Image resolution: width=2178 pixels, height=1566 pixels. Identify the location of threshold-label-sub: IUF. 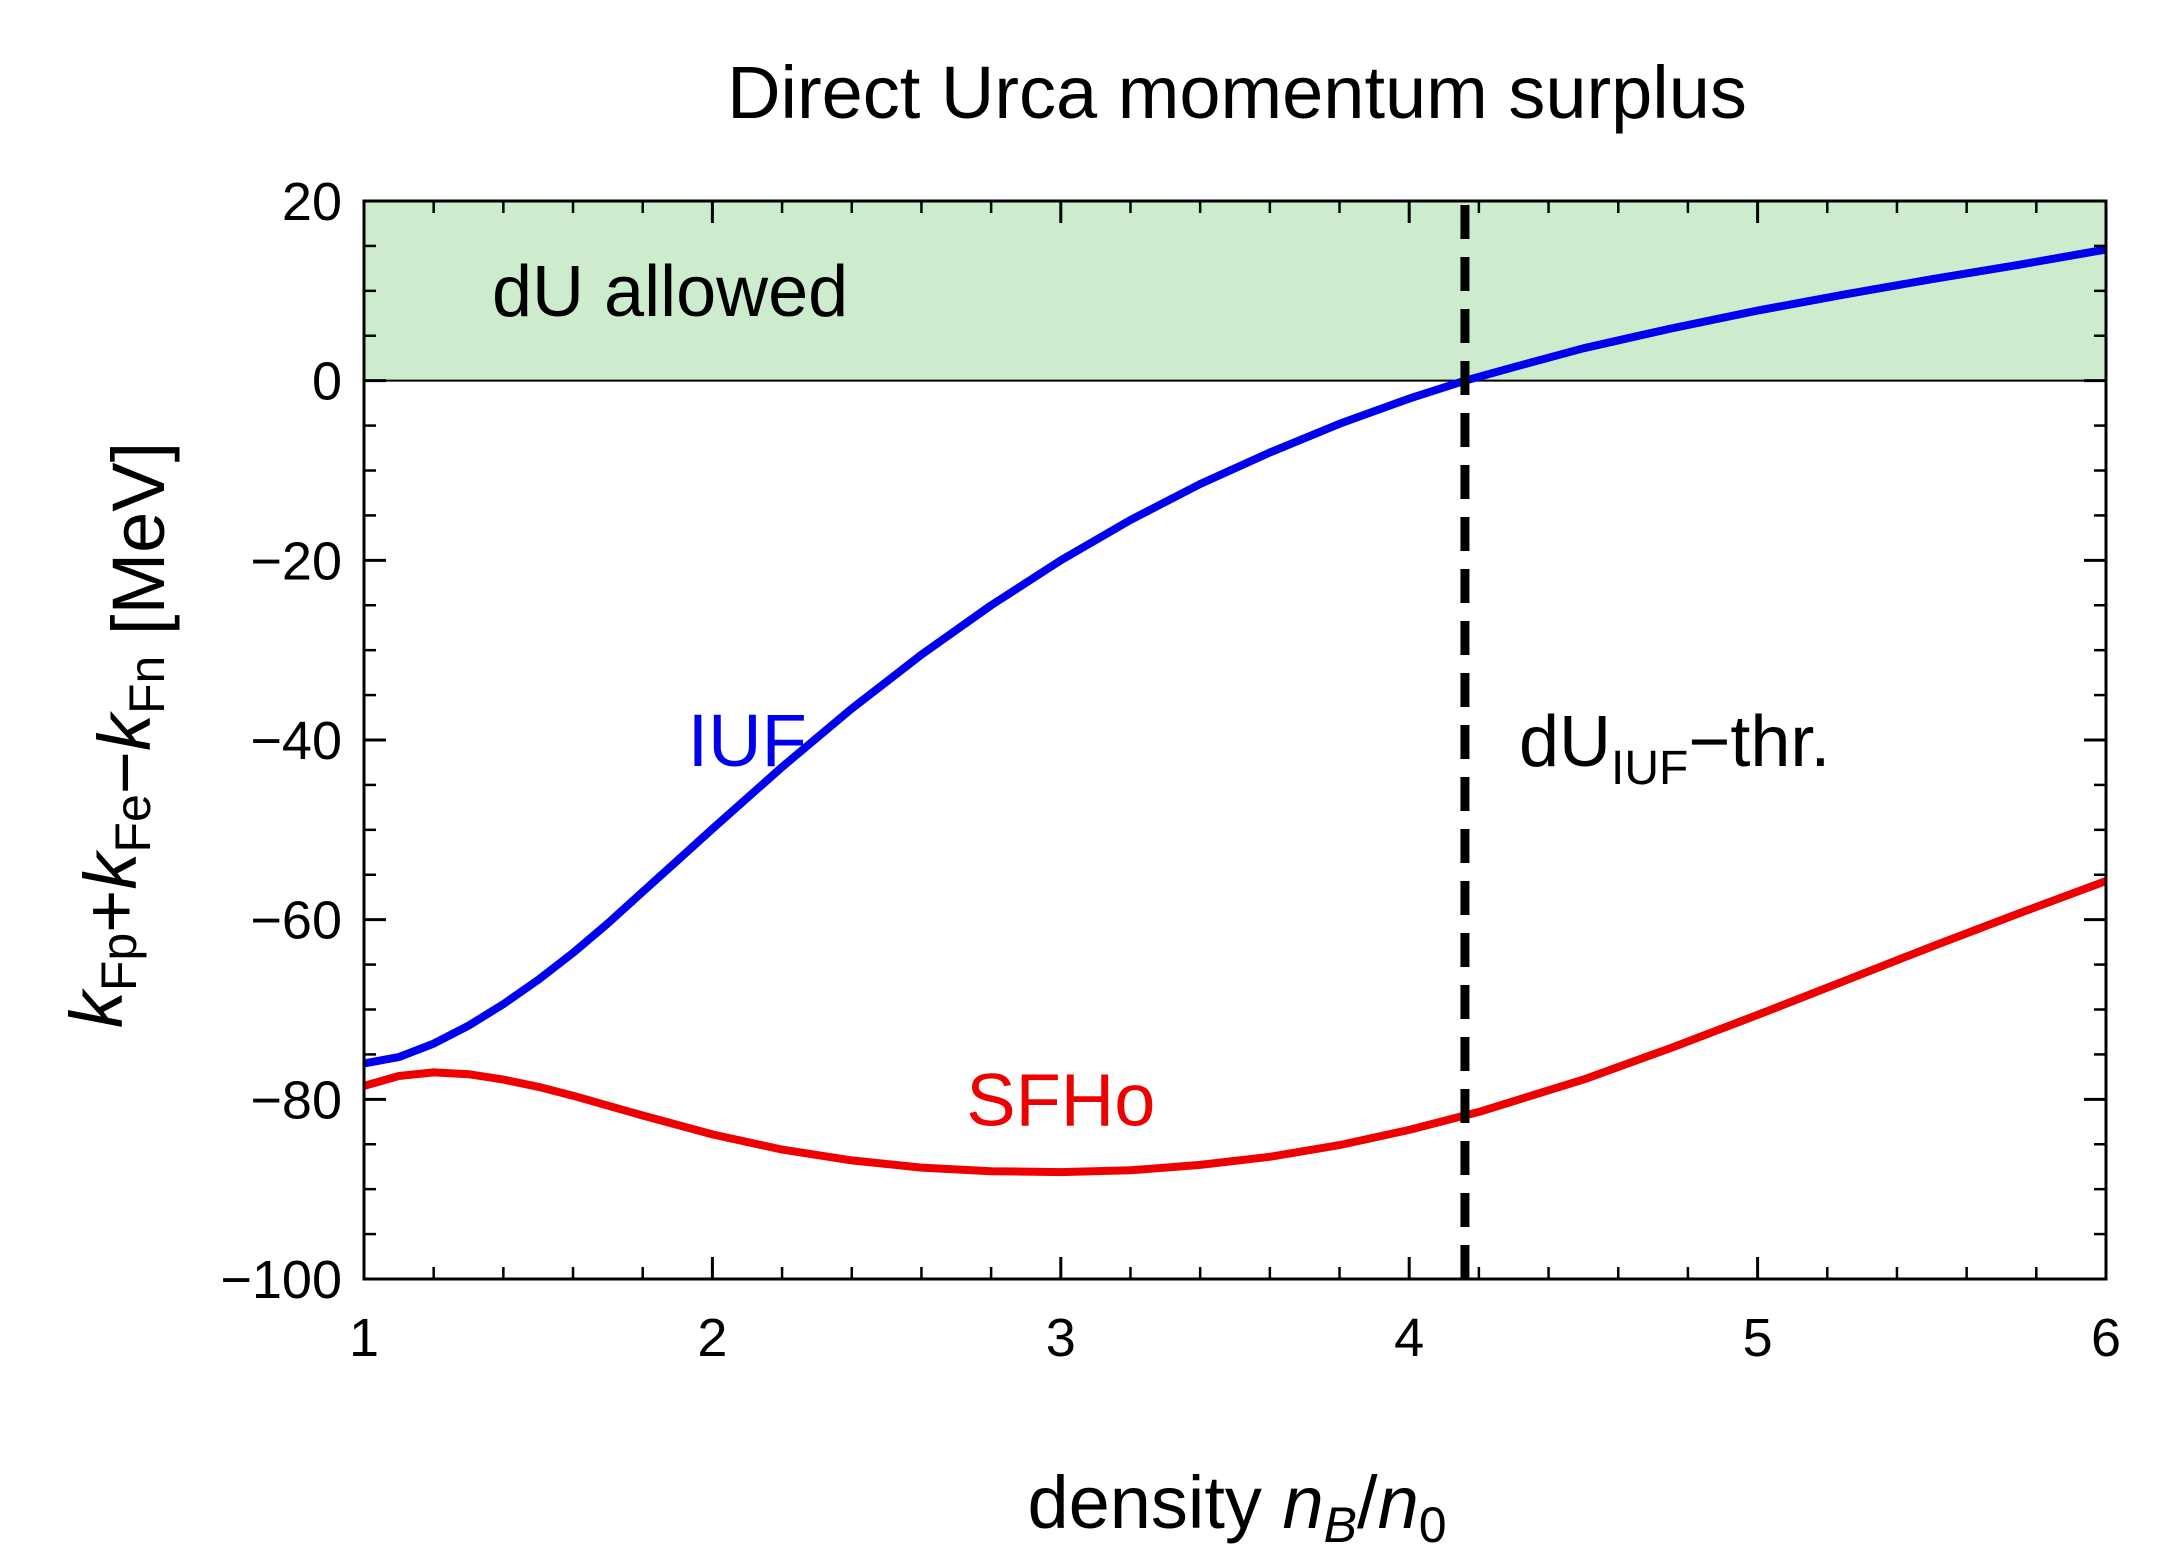
(1649, 768).